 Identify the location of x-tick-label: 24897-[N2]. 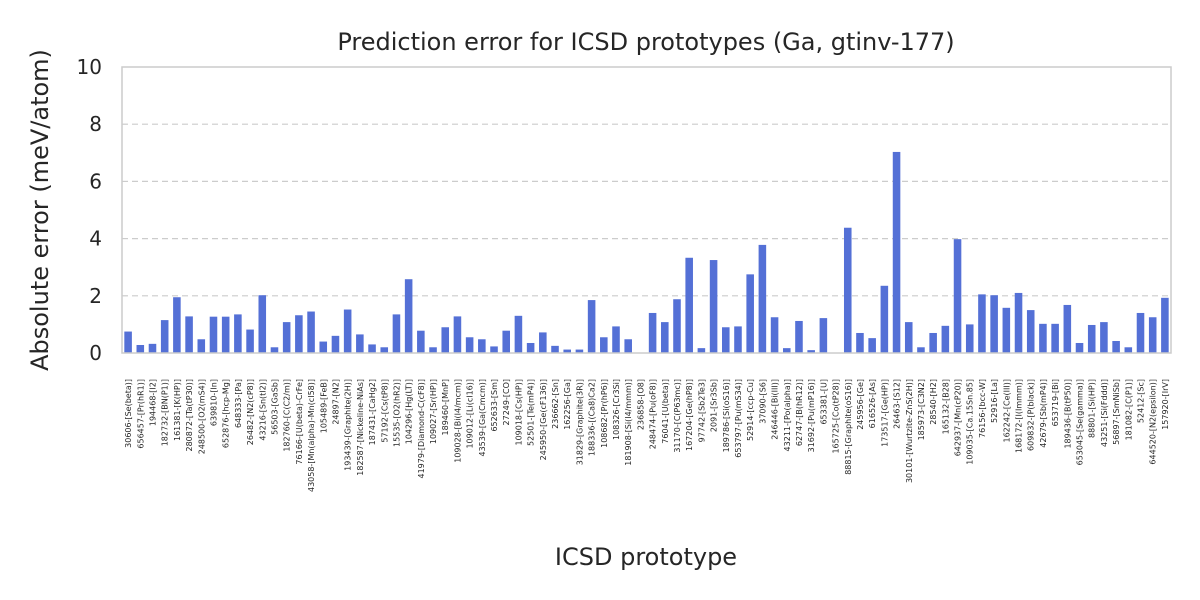
(335, 402).